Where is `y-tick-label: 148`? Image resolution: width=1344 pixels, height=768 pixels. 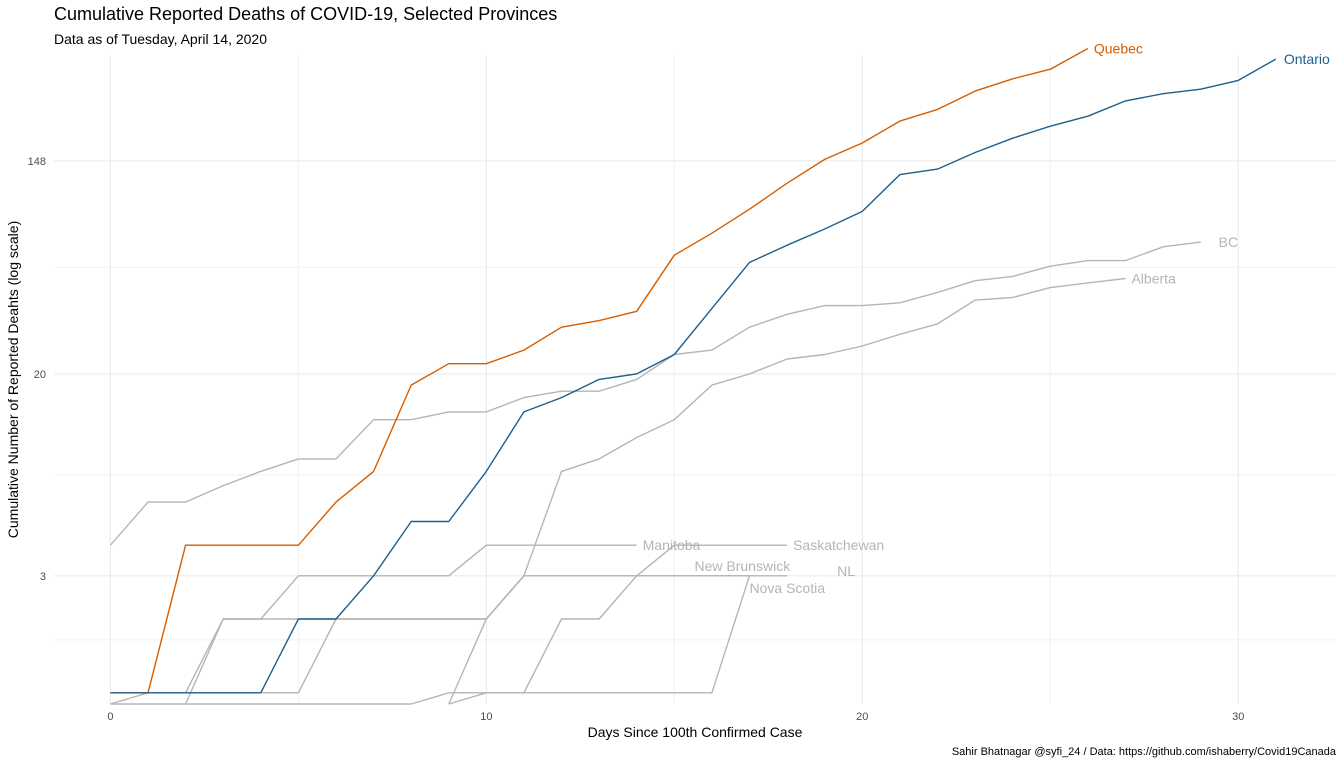 y-tick-label: 148 is located at coordinates (37, 162).